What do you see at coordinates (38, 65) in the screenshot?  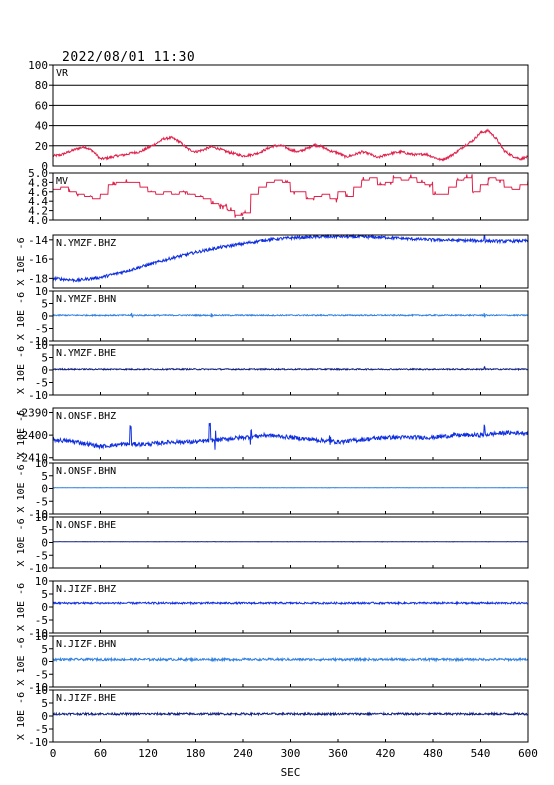 I see `ytick-label-vr-4: 100` at bounding box center [38, 65].